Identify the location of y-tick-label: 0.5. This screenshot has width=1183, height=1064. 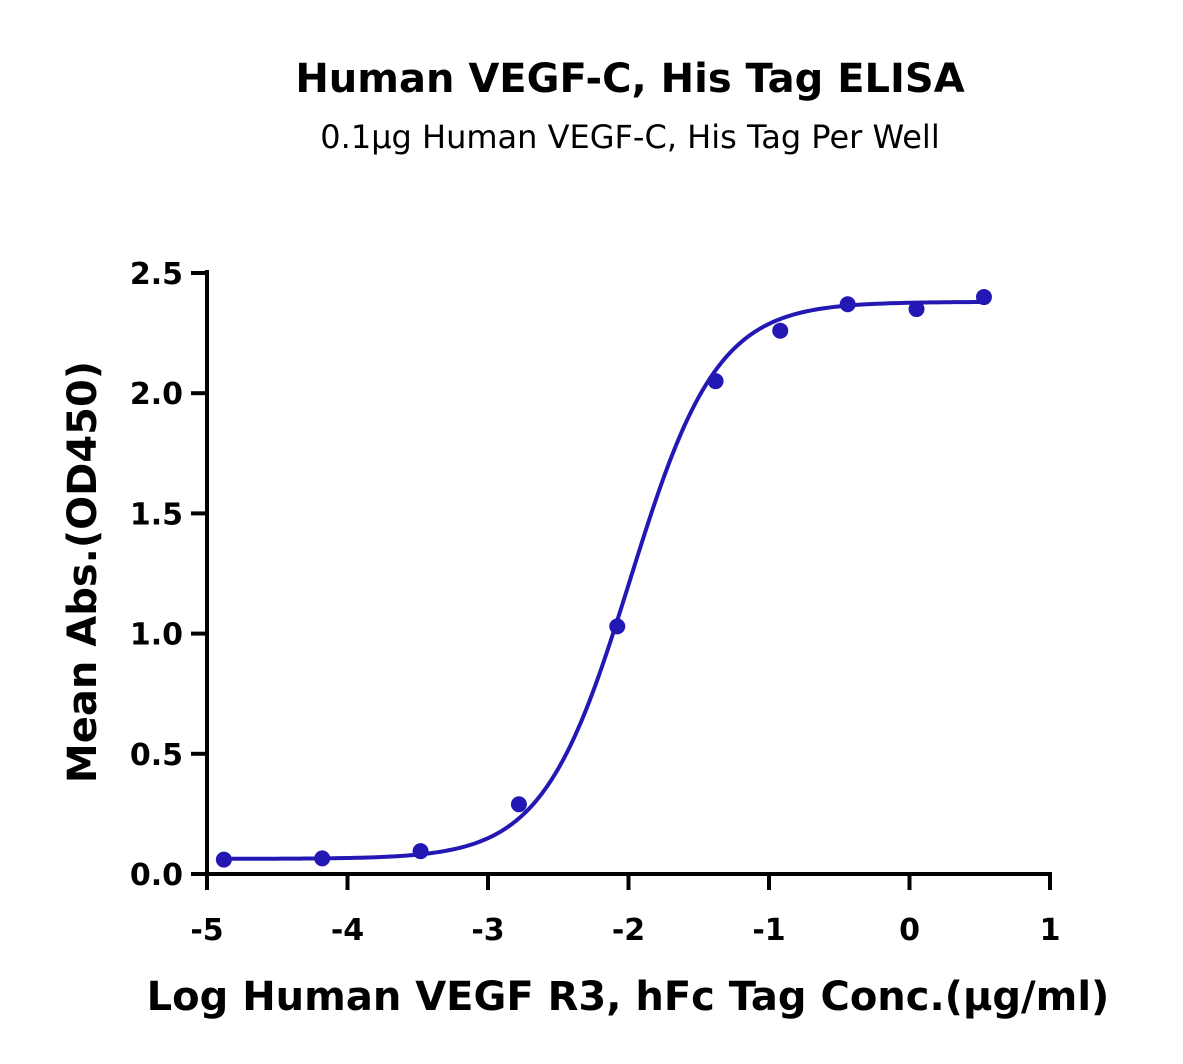
(156, 755).